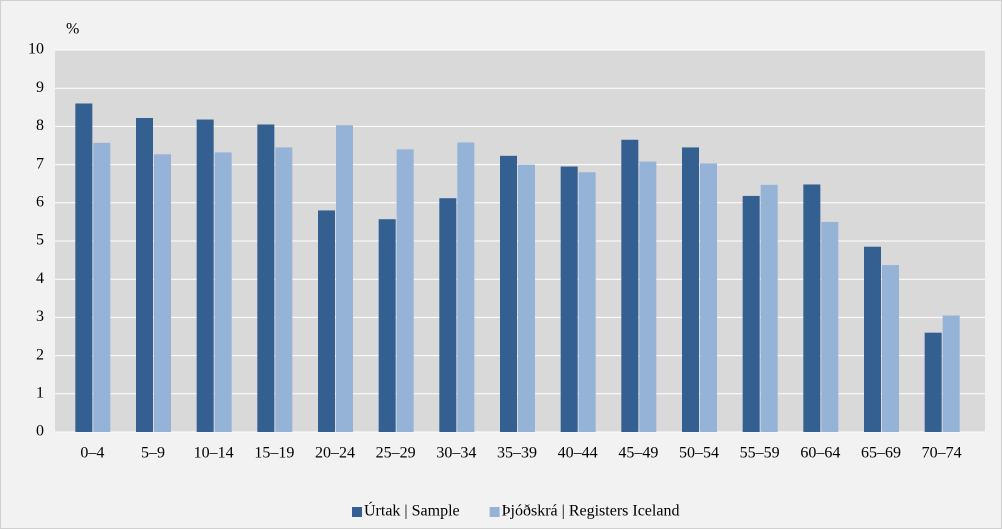 The width and height of the screenshot is (1002, 529). I want to click on x-tick-label: 60–64, so click(820, 453).